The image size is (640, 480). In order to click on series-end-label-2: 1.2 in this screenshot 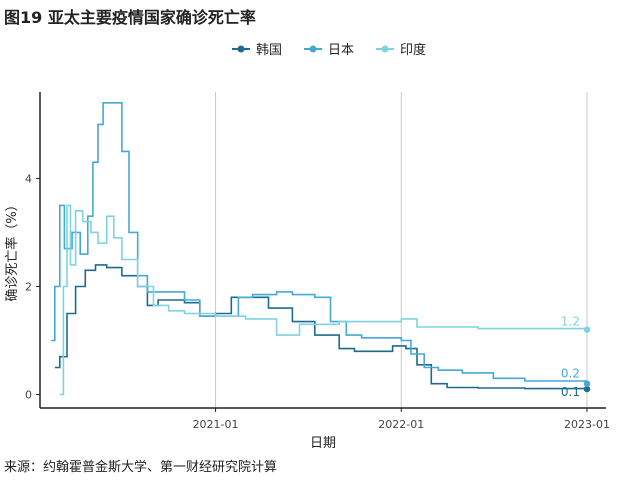, I will do `click(570, 322)`.